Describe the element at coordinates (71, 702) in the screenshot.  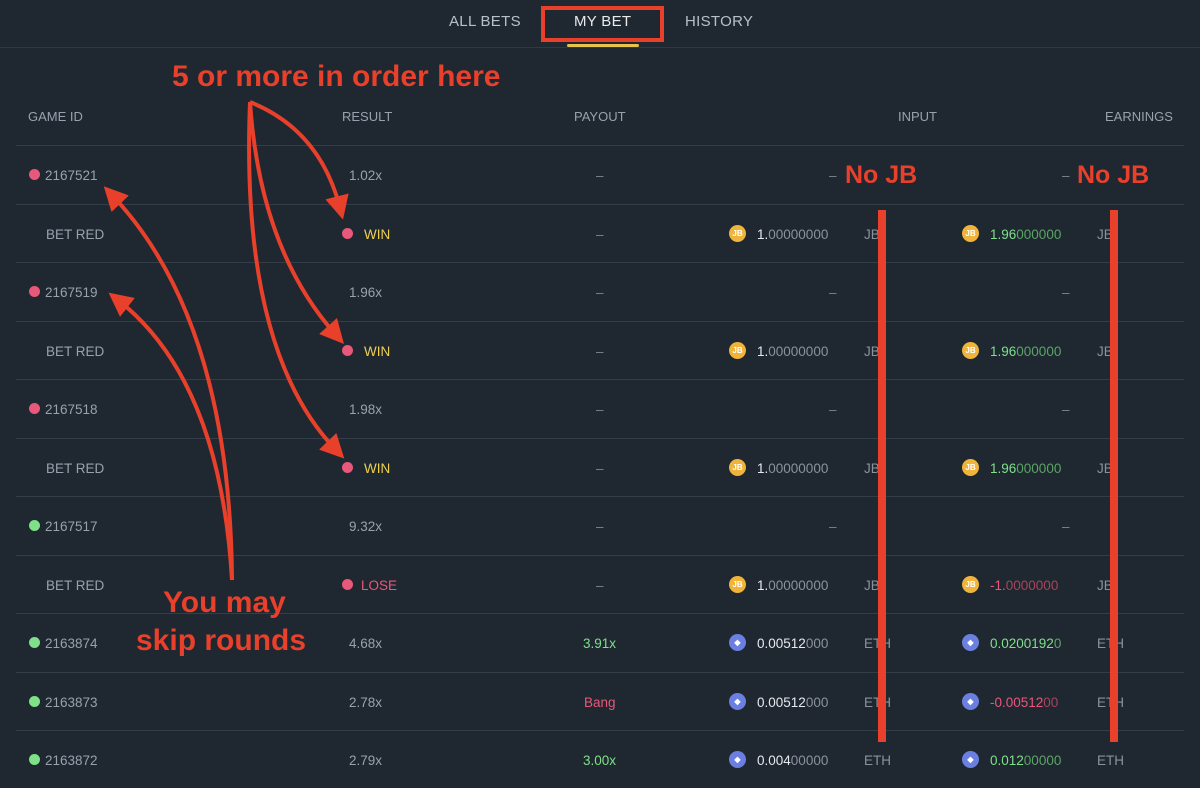
I see `game-id: 2163873` at that location.